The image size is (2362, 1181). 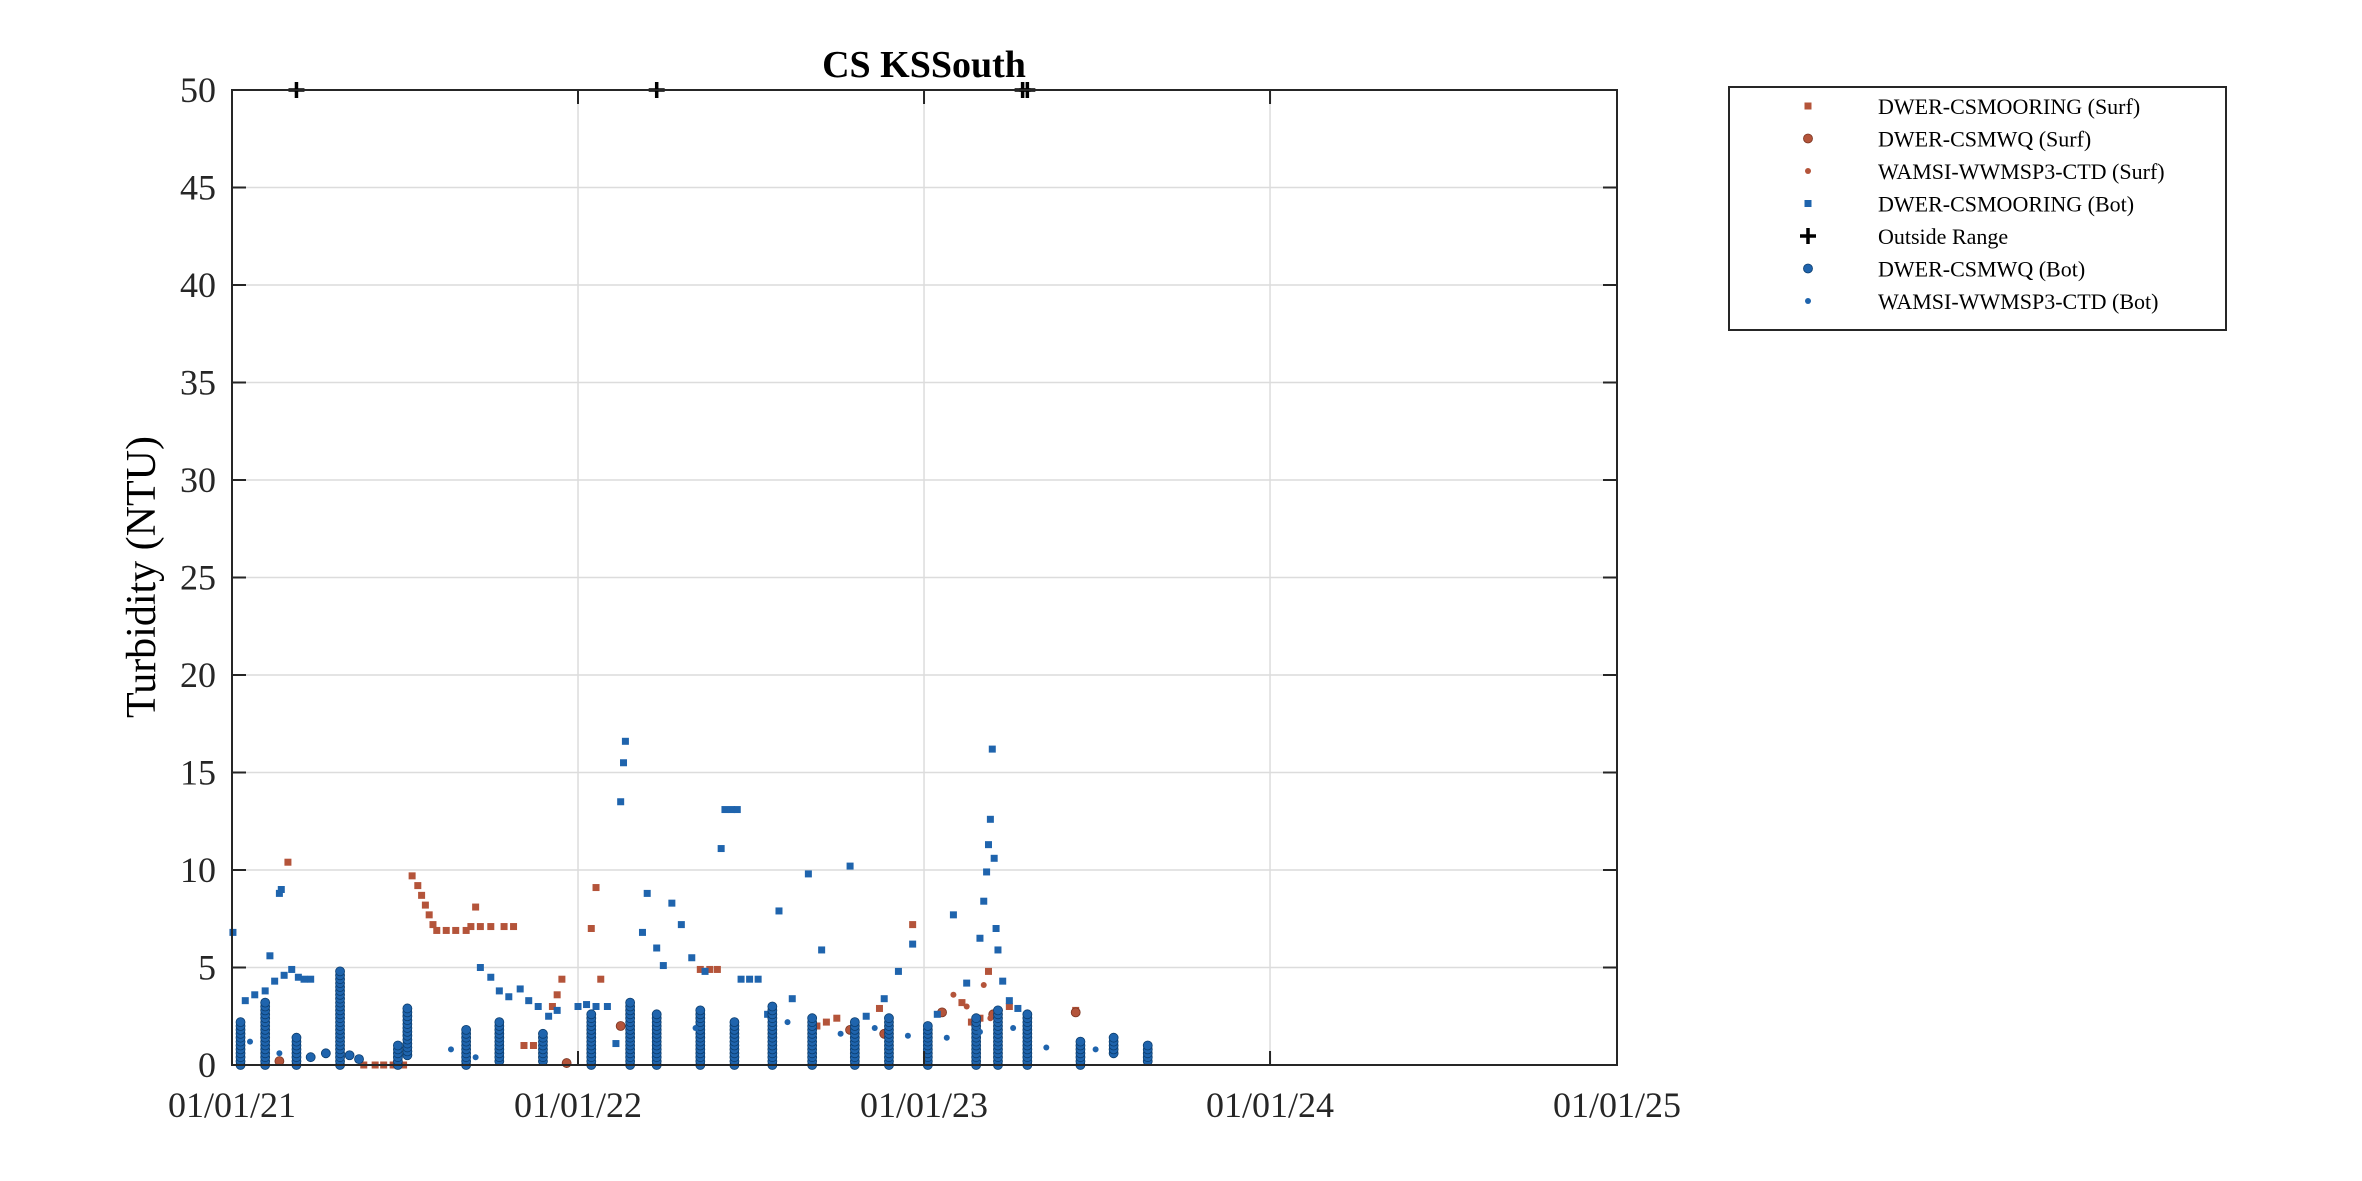 What do you see at coordinates (198, 773) in the screenshot?
I see `y-tick-label: 15` at bounding box center [198, 773].